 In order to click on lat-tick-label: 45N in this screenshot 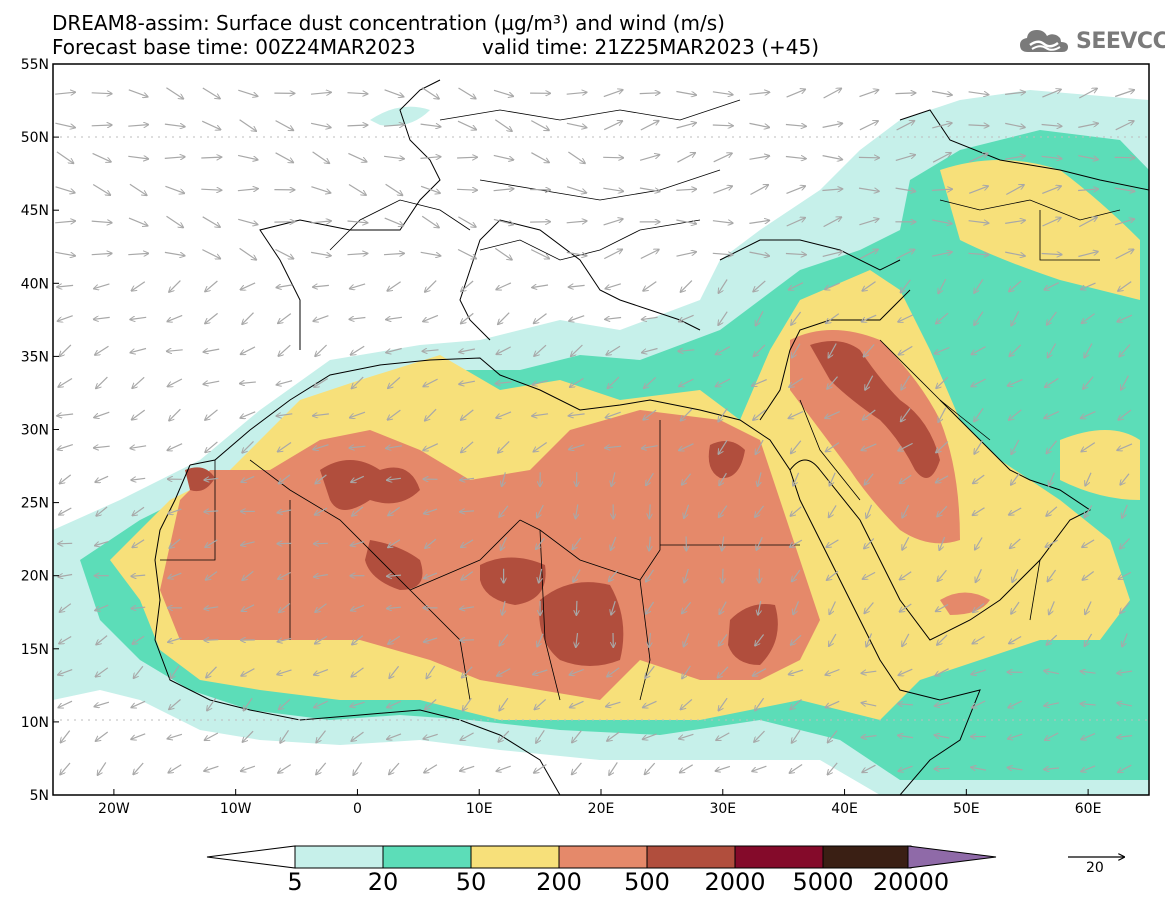, I will do `click(35, 211)`.